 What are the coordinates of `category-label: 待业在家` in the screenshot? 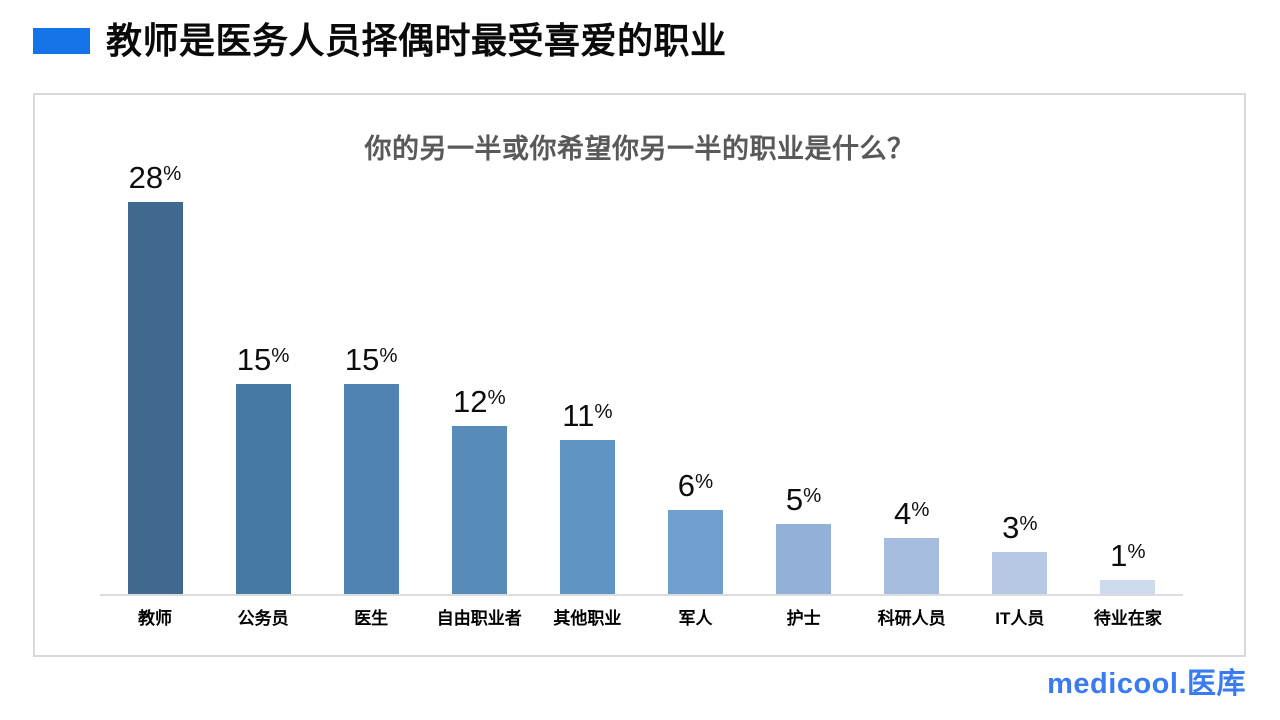 It's located at (1127, 618).